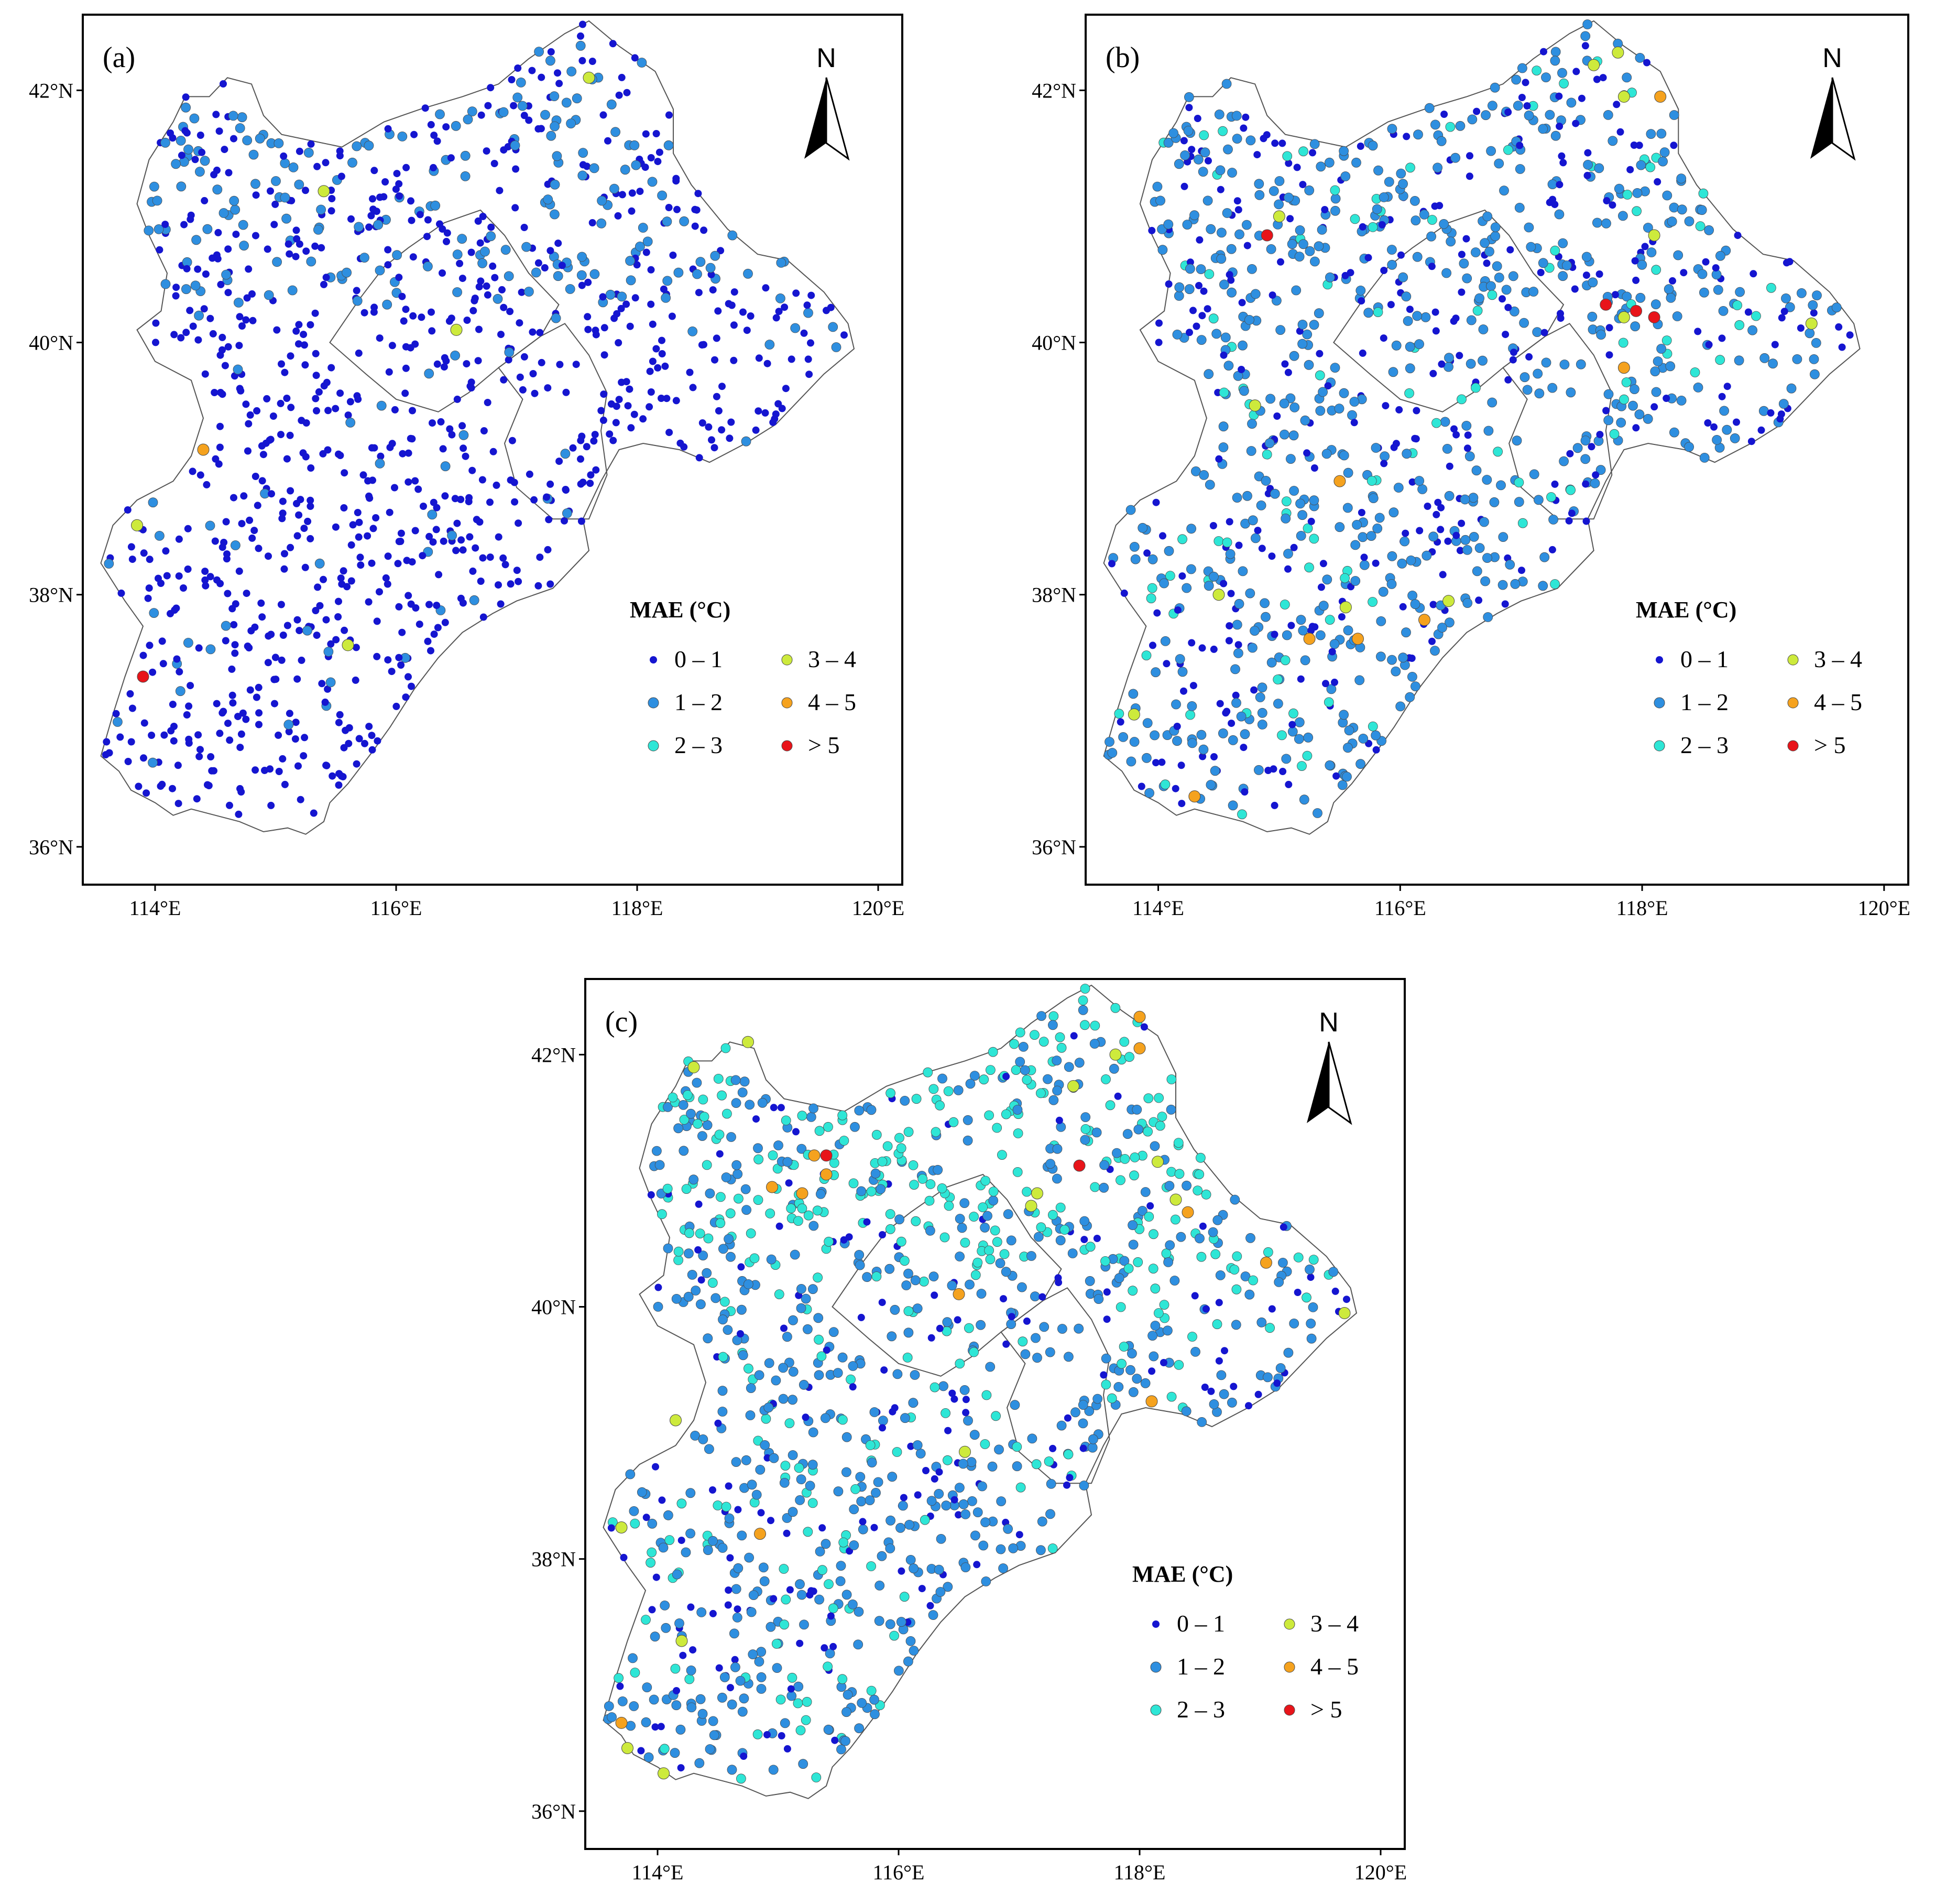  I want to click on x-tick-label: 118°E, so click(637, 908).